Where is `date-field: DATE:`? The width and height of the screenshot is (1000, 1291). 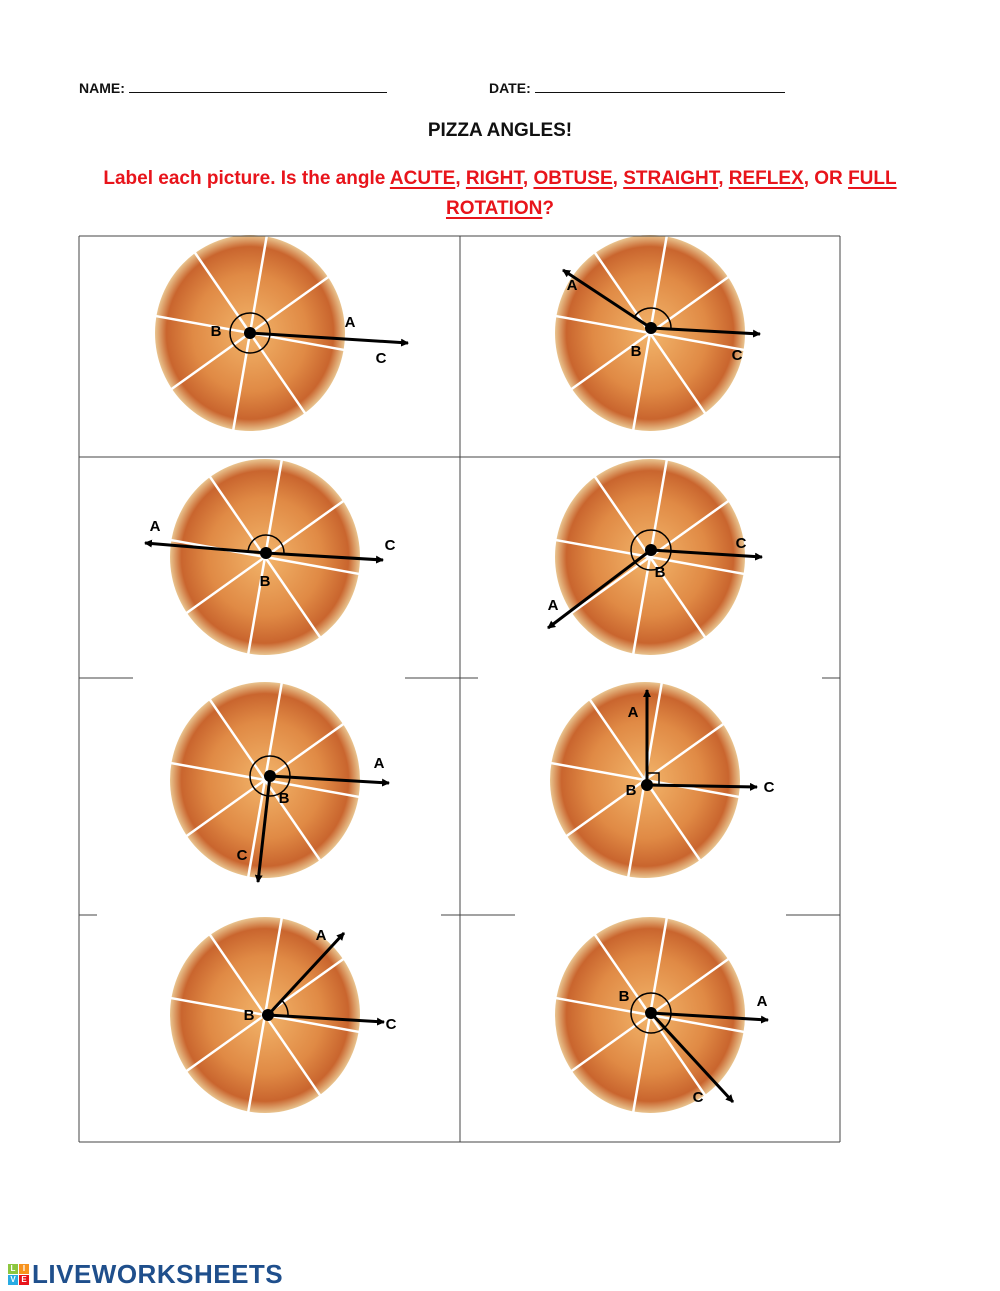
date-field: DATE: is located at coordinates (637, 88).